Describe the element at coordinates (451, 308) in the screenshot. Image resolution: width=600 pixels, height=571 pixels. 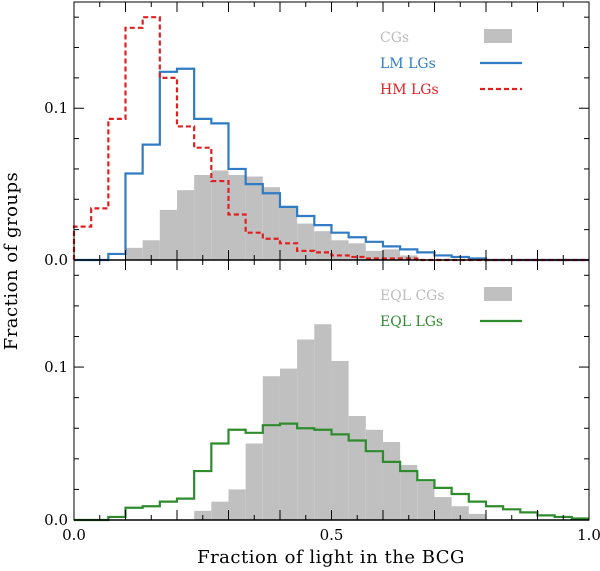
I see `bottom-legend: EQL CGs EQL LGs` at that location.